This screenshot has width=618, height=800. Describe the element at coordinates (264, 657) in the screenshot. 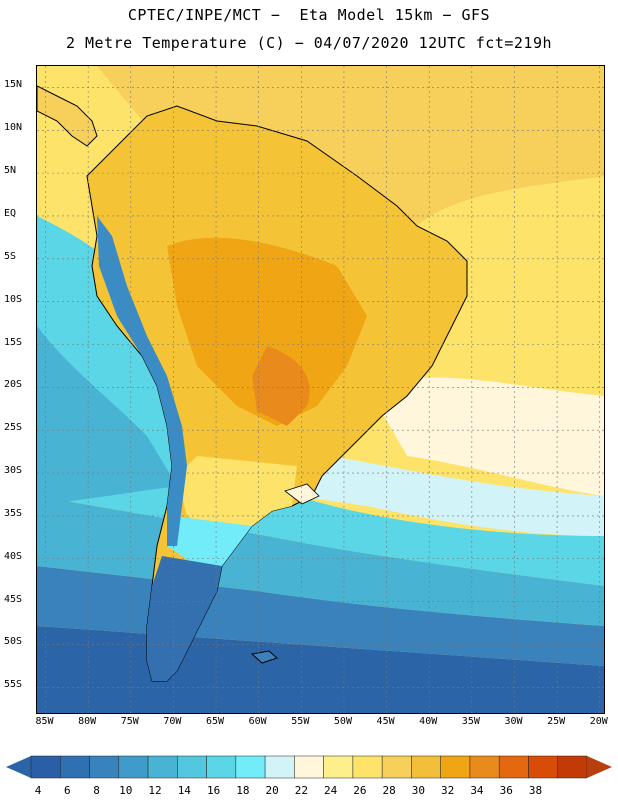

I see `falkland-islands` at that location.